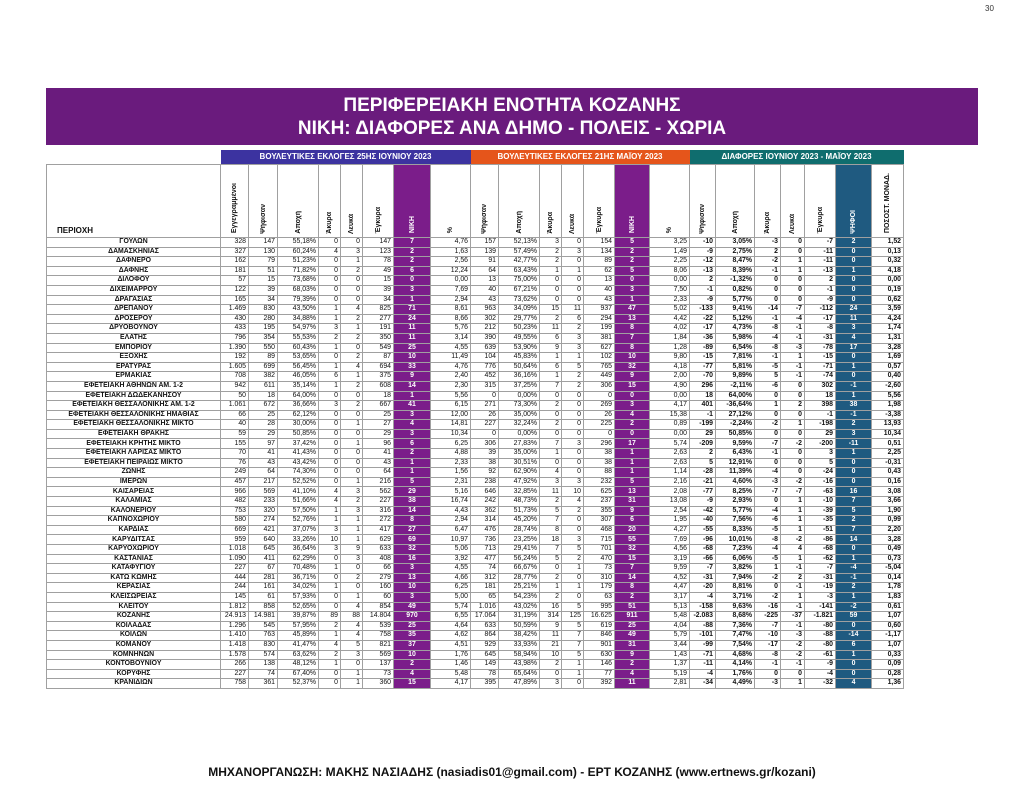  What do you see at coordinates (519, 444) in the screenshot?
I see `table-cell: 27,83%` at bounding box center [519, 444].